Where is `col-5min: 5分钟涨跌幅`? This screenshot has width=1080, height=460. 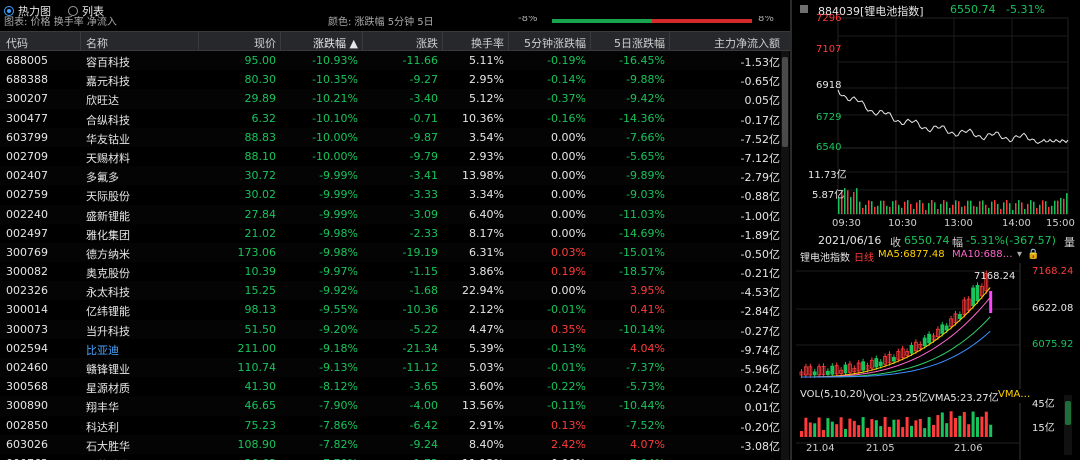
col-5min: 5分钟涨跌幅 is located at coordinates (555, 43).